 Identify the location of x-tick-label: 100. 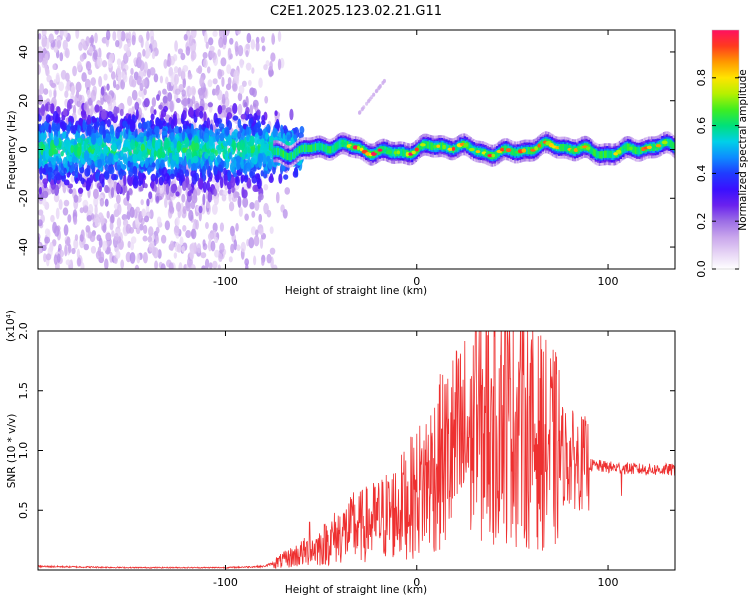
(608, 582).